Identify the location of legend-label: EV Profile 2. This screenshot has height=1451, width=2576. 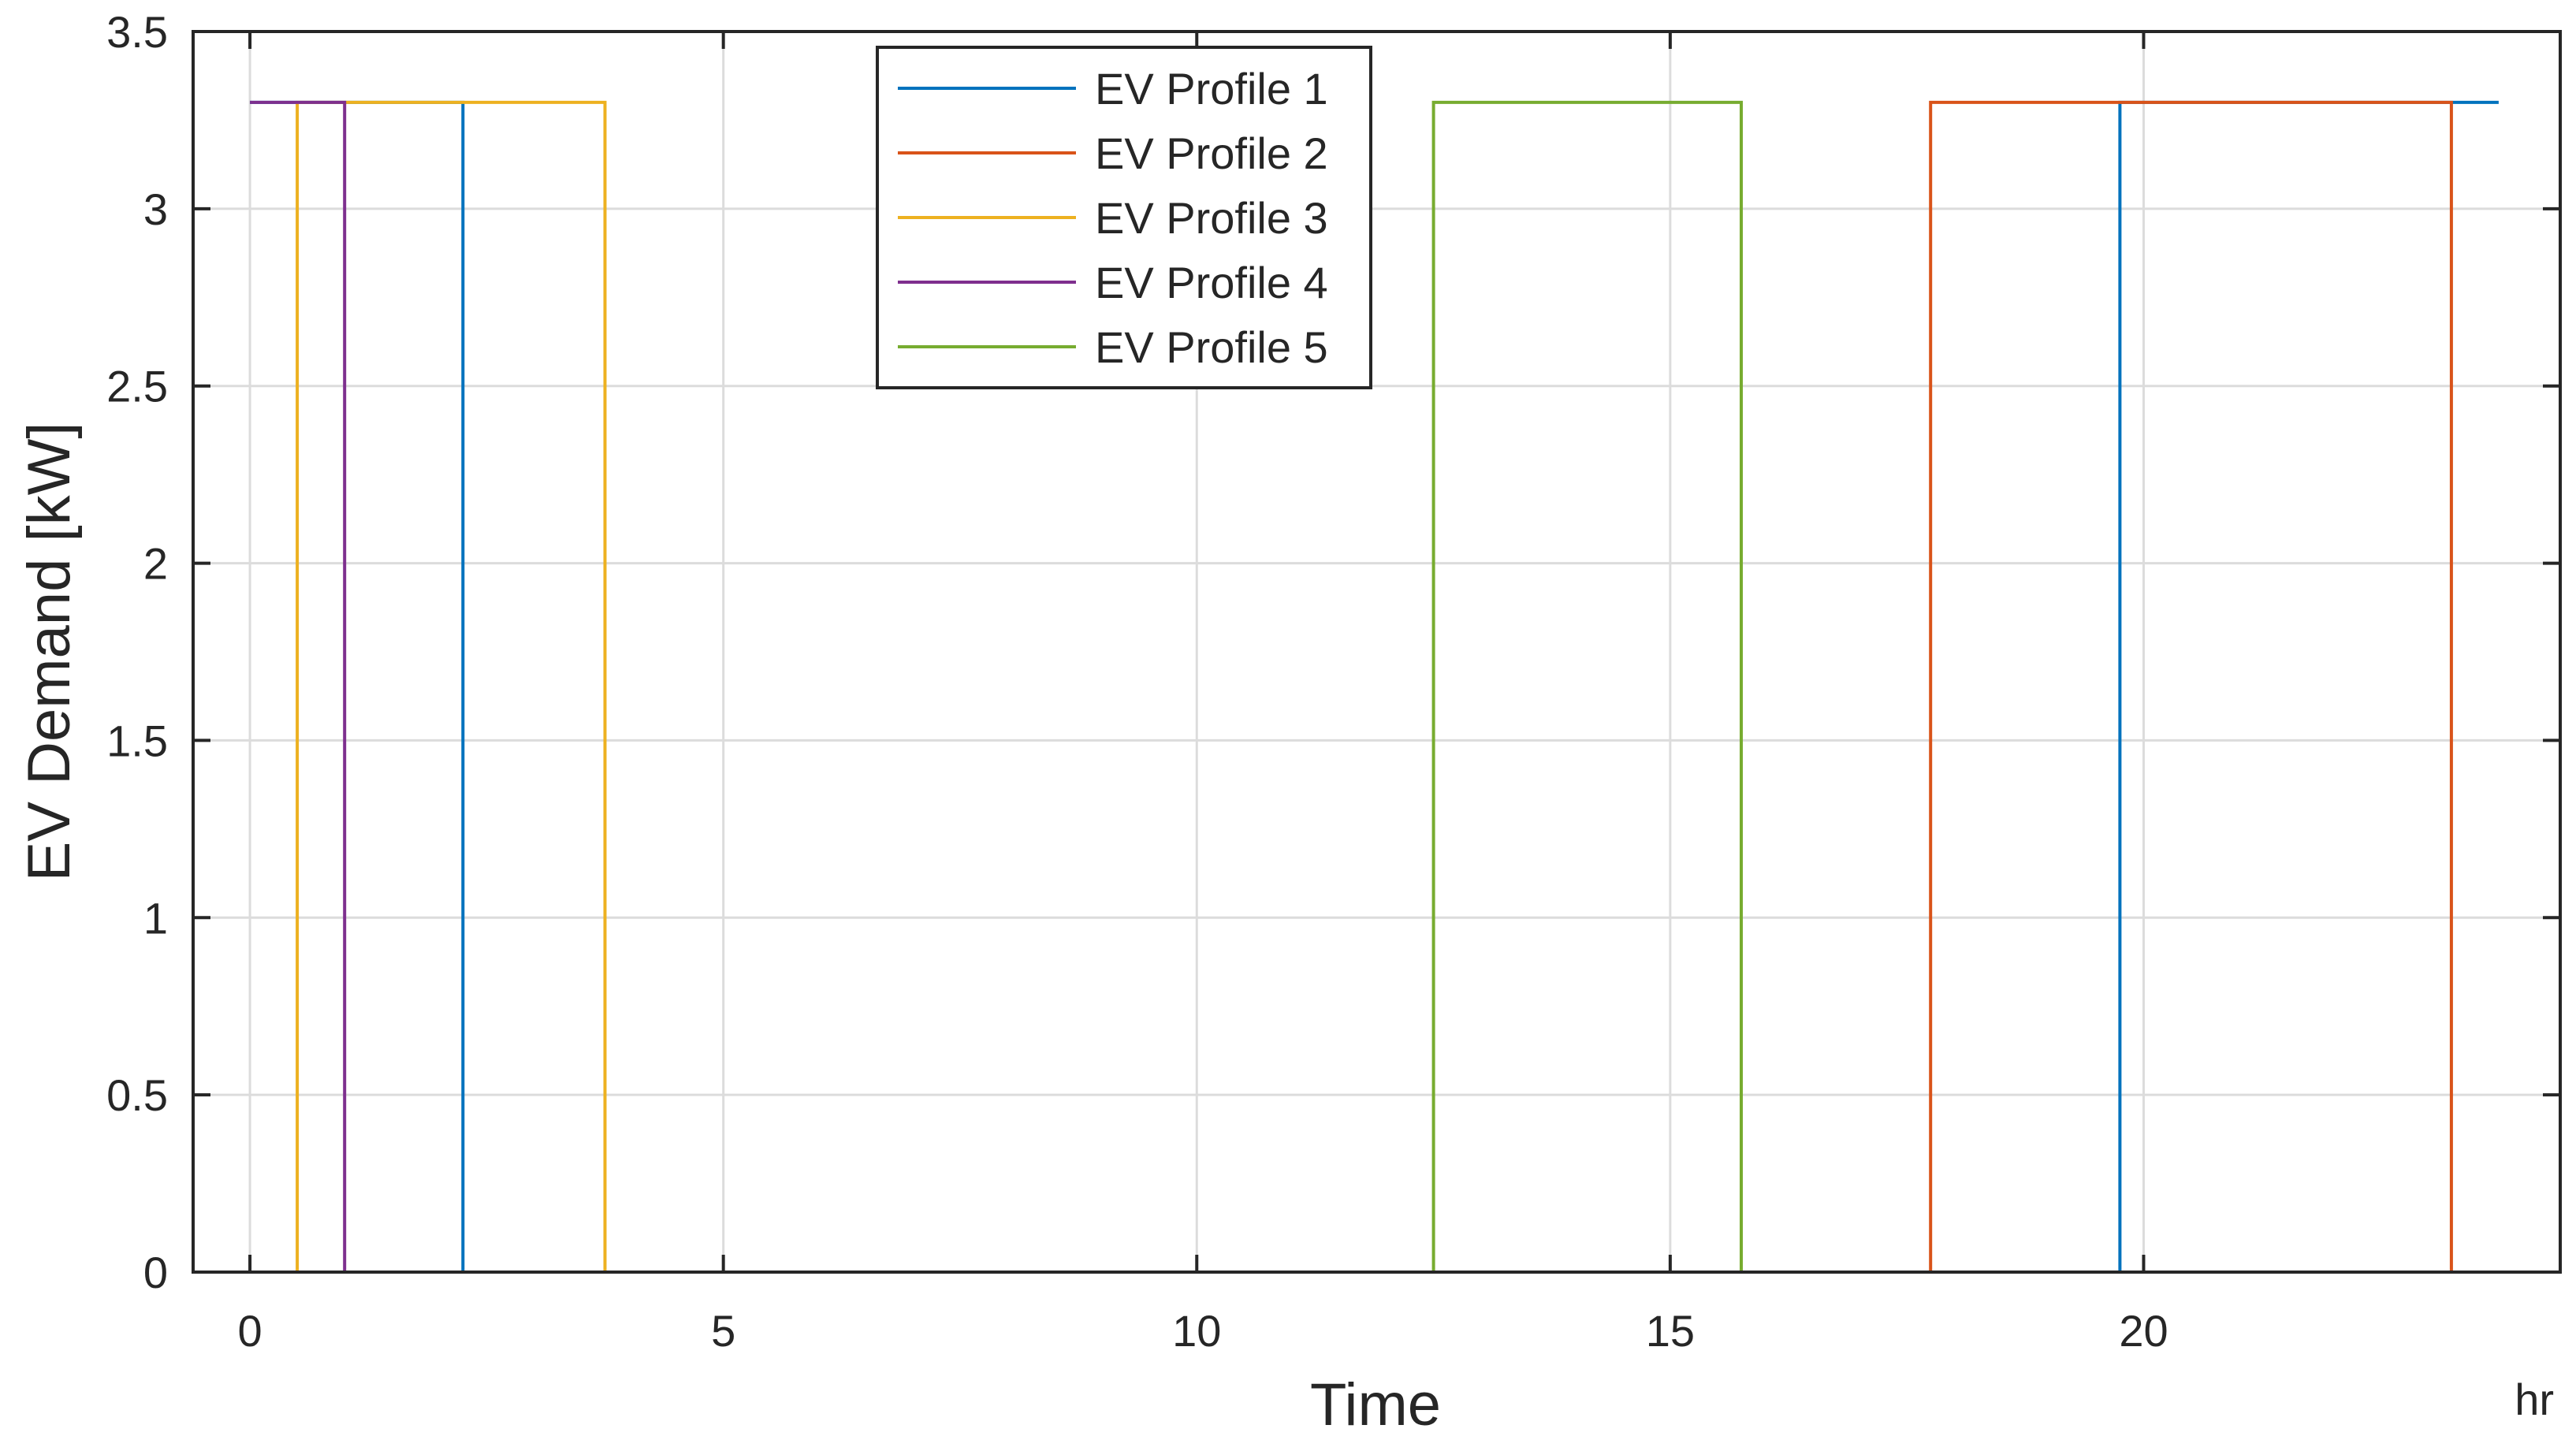
(1211, 153).